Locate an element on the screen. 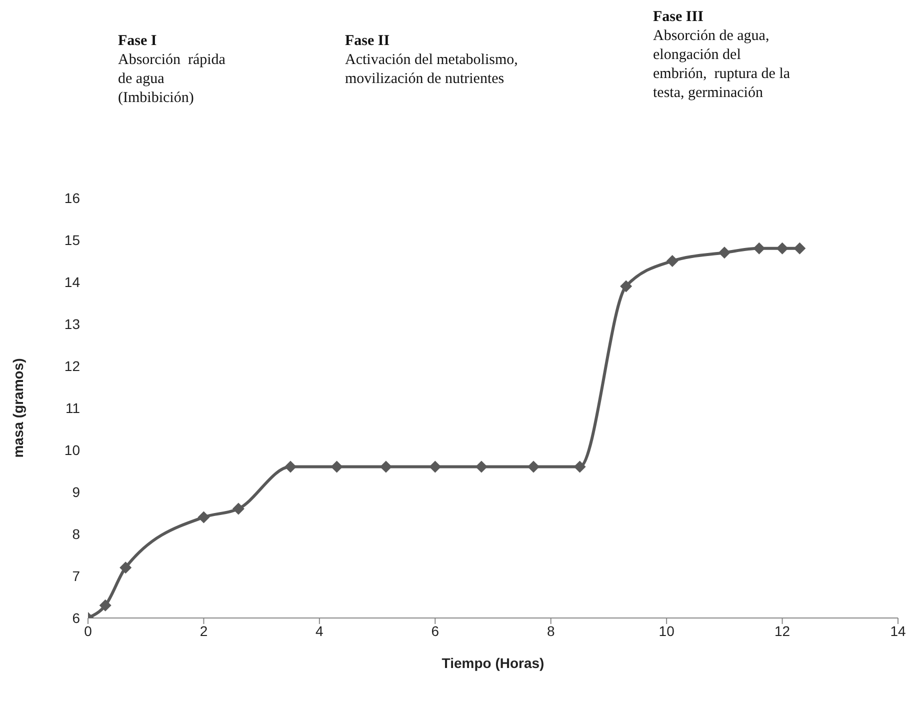 The image size is (913, 702). x-tick-label: 6 is located at coordinates (435, 630).